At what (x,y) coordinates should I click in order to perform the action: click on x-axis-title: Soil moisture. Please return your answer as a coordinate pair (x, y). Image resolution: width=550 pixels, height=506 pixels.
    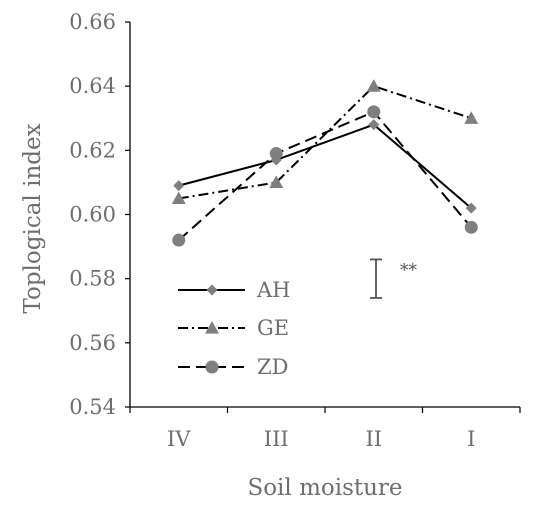
    Looking at the image, I should click on (324, 488).